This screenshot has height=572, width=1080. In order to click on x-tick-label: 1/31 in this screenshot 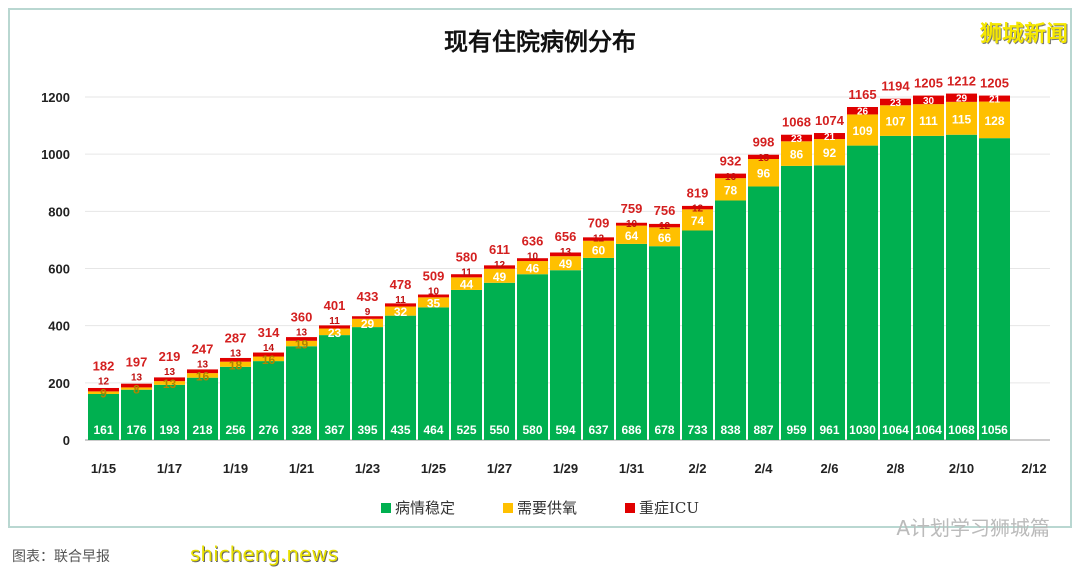, I will do `click(631, 468)`.